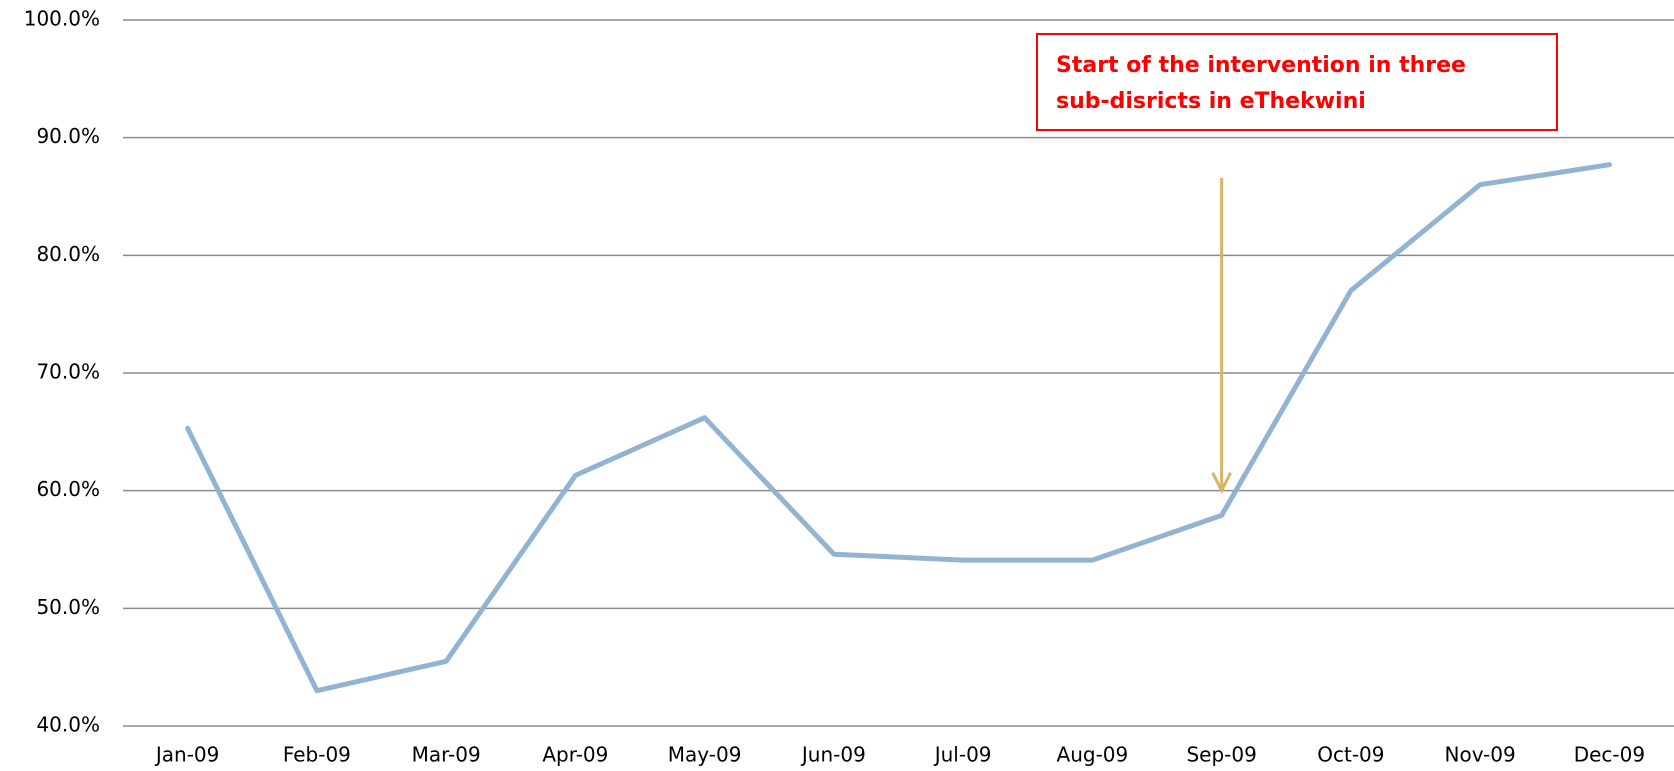  I want to click on x-tick-label: Apr-09, so click(575, 755).